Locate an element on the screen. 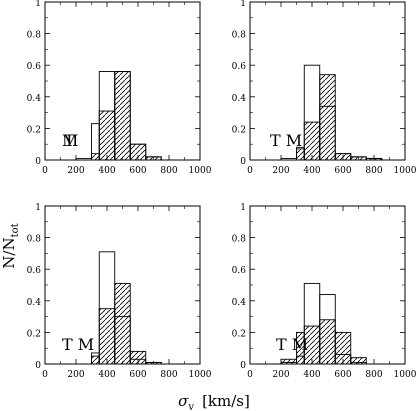 This screenshot has height=411, width=419. y-axis-label: N/Ntot is located at coordinates (10, 245).